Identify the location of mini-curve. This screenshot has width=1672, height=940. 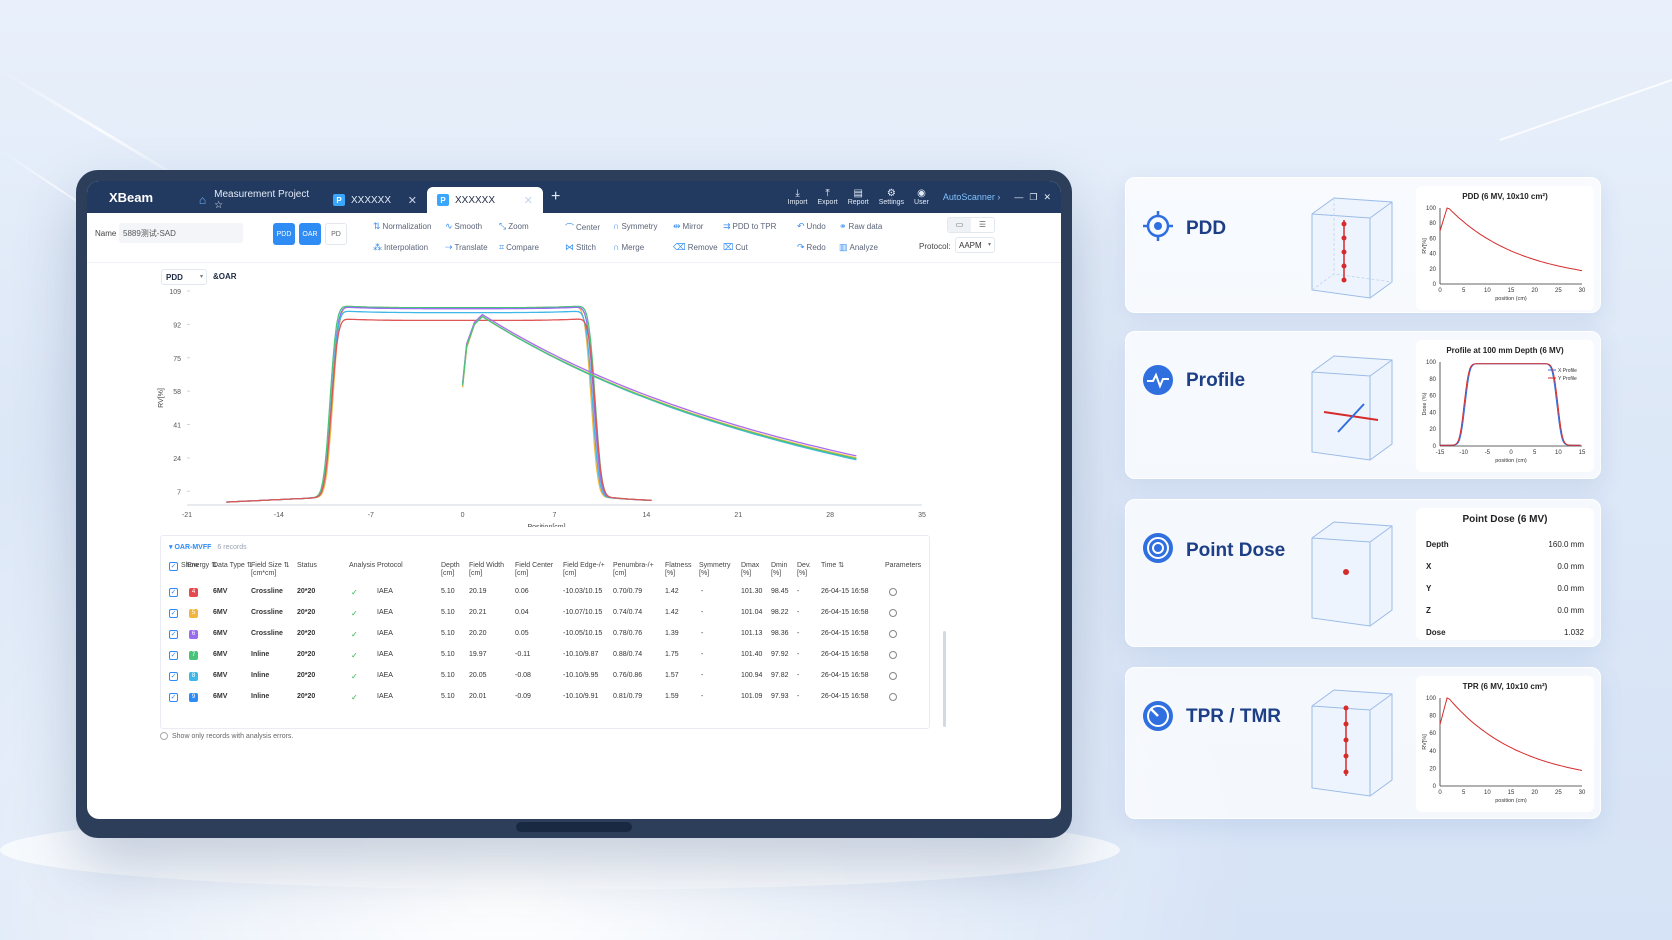
(1510, 404).